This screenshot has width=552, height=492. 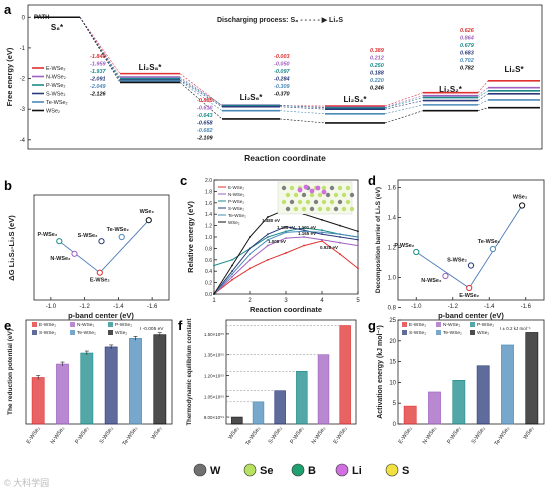 I want to click on panel-d-point-label: N-WSe₂, so click(x=431, y=281).